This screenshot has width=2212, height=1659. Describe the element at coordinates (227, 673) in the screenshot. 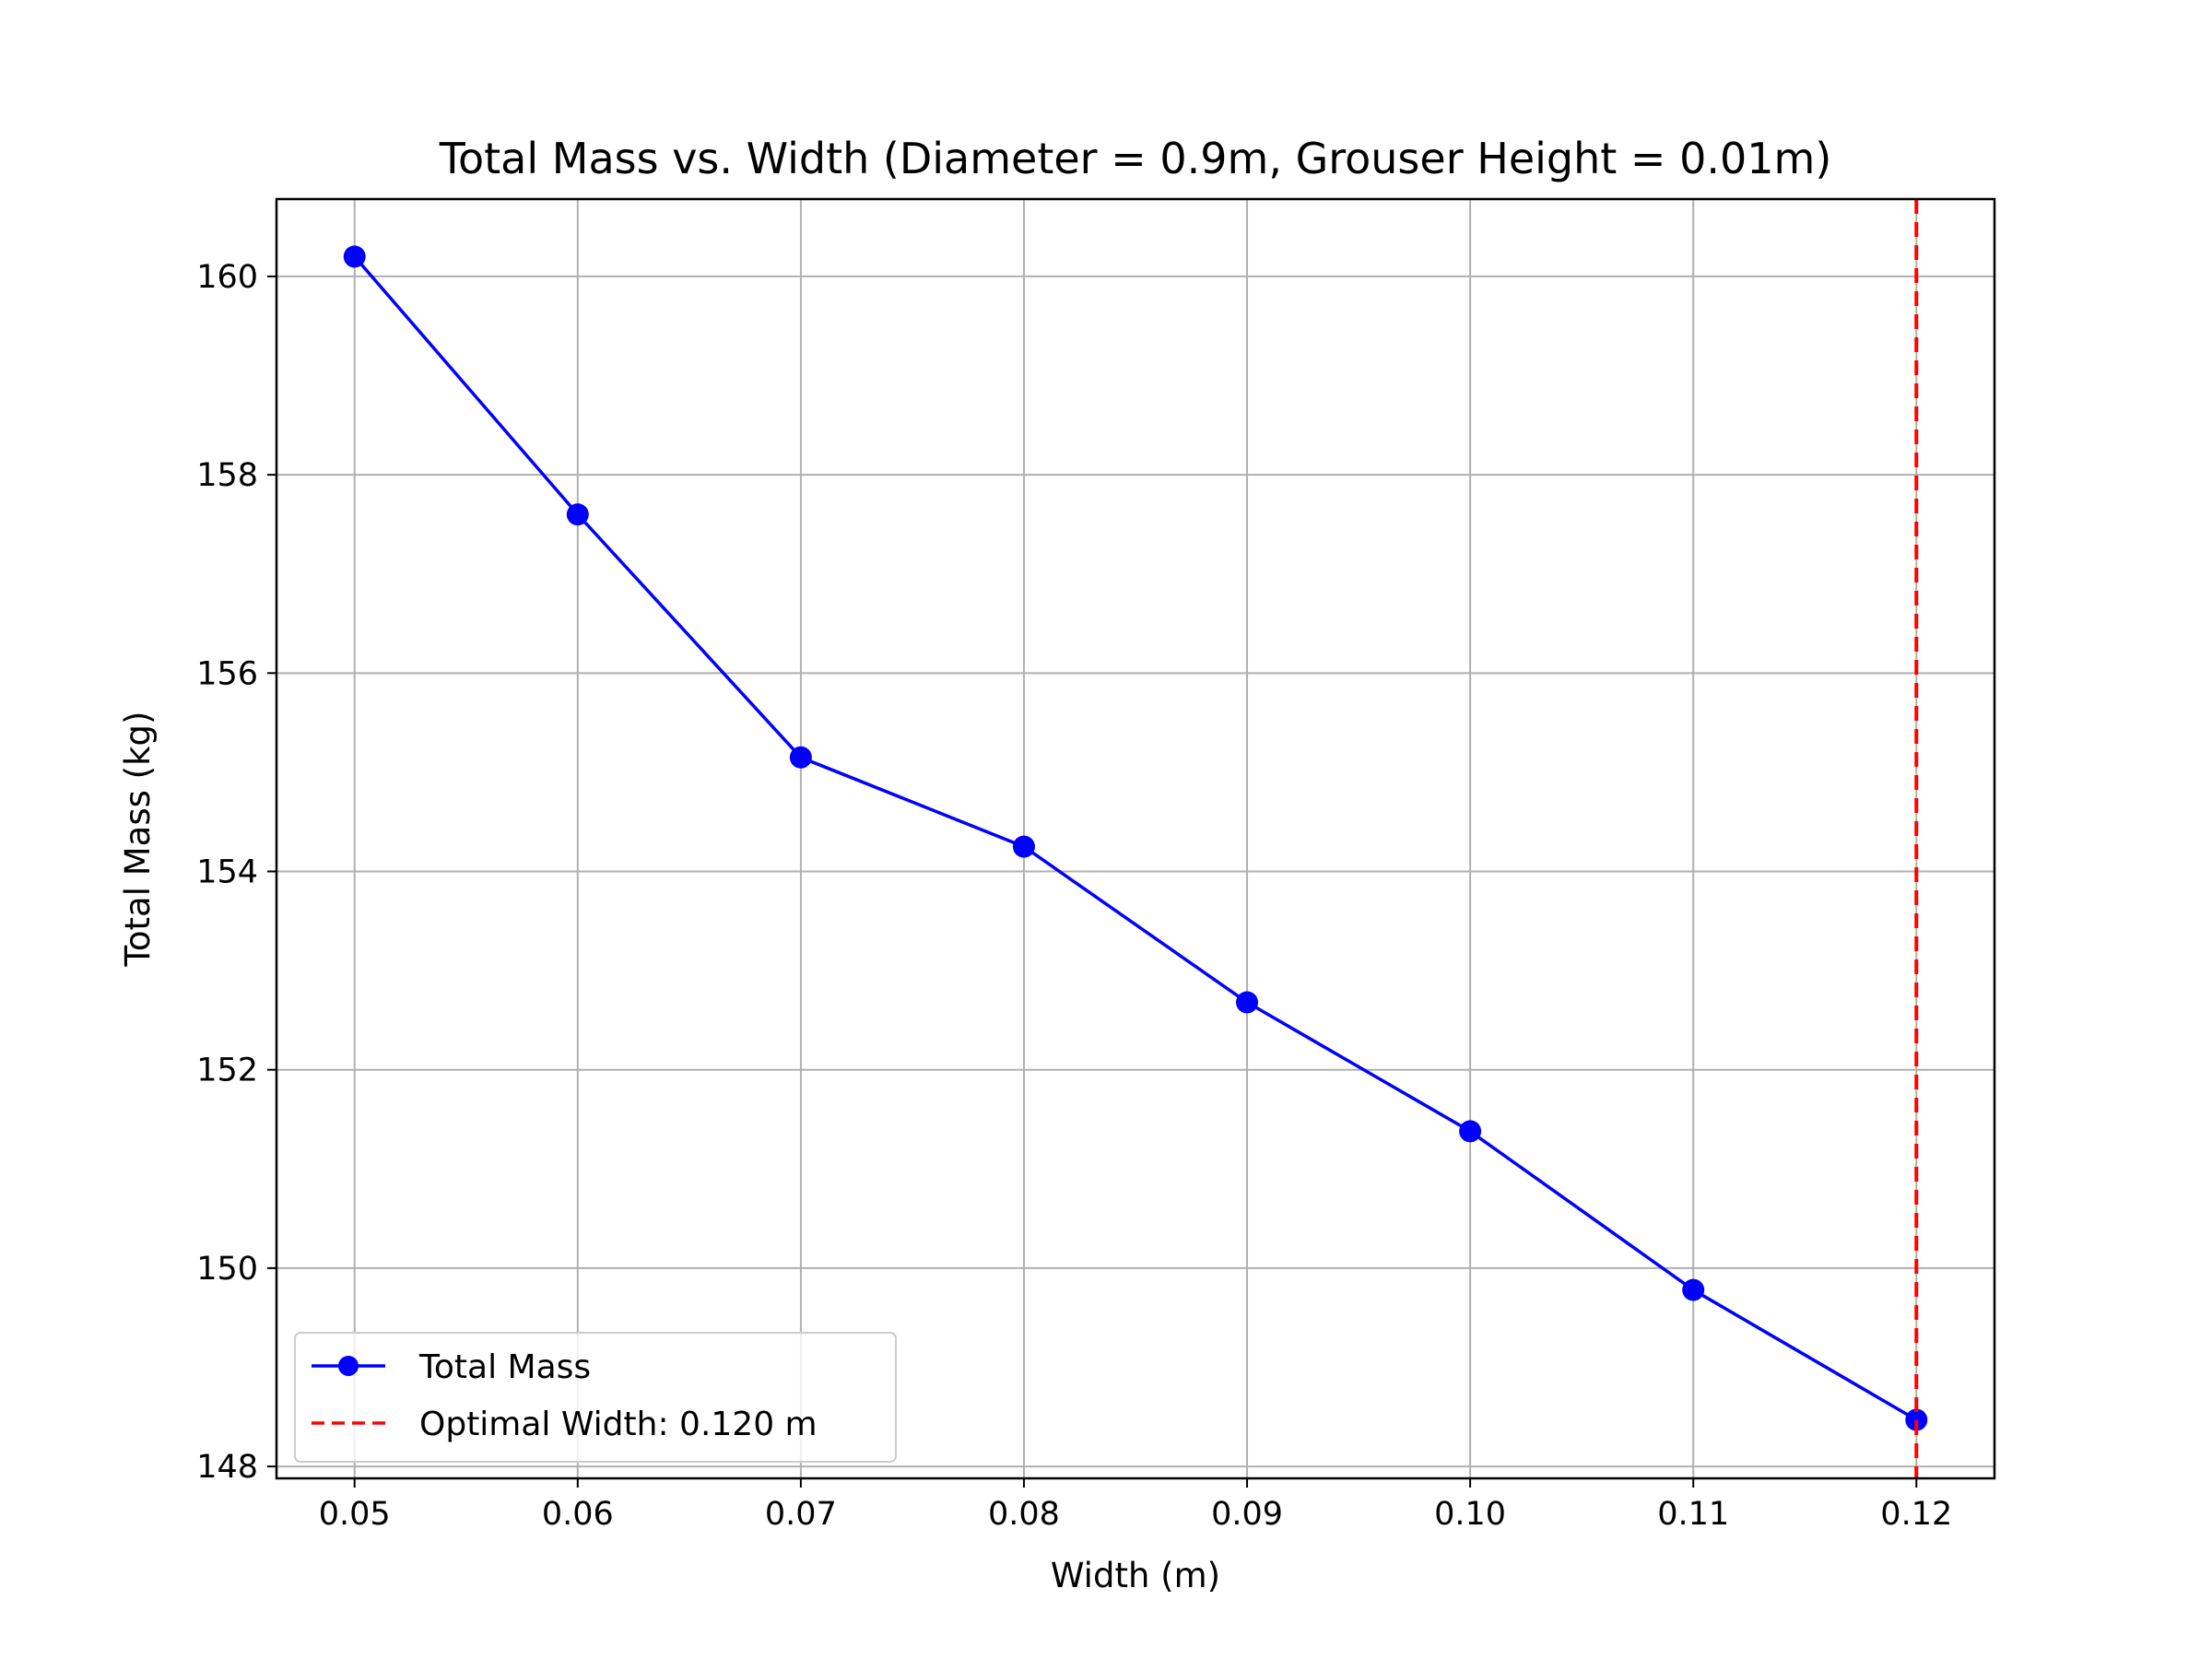

I see `y-tick-label: 156` at that location.